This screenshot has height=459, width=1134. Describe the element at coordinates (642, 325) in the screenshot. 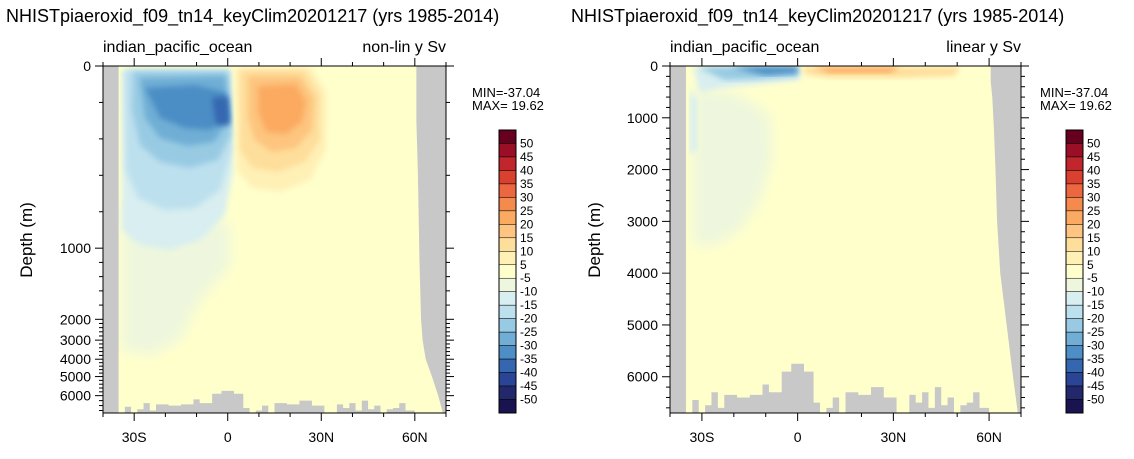

I see `y-tick-label: 5000` at that location.